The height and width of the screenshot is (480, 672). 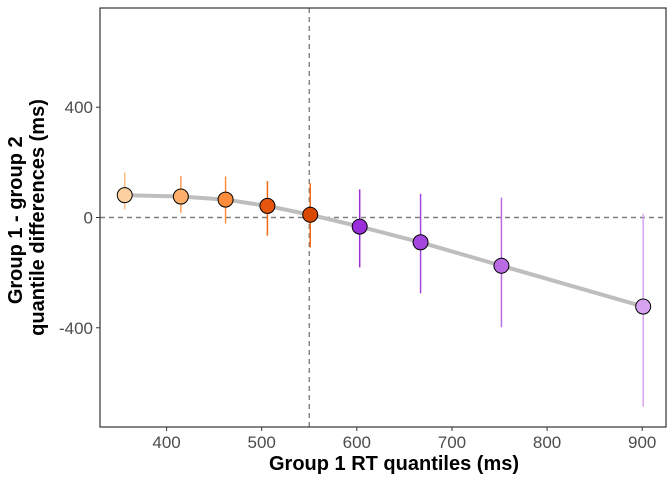 What do you see at coordinates (76, 328) in the screenshot?
I see `y-tick-label--400: -400` at bounding box center [76, 328].